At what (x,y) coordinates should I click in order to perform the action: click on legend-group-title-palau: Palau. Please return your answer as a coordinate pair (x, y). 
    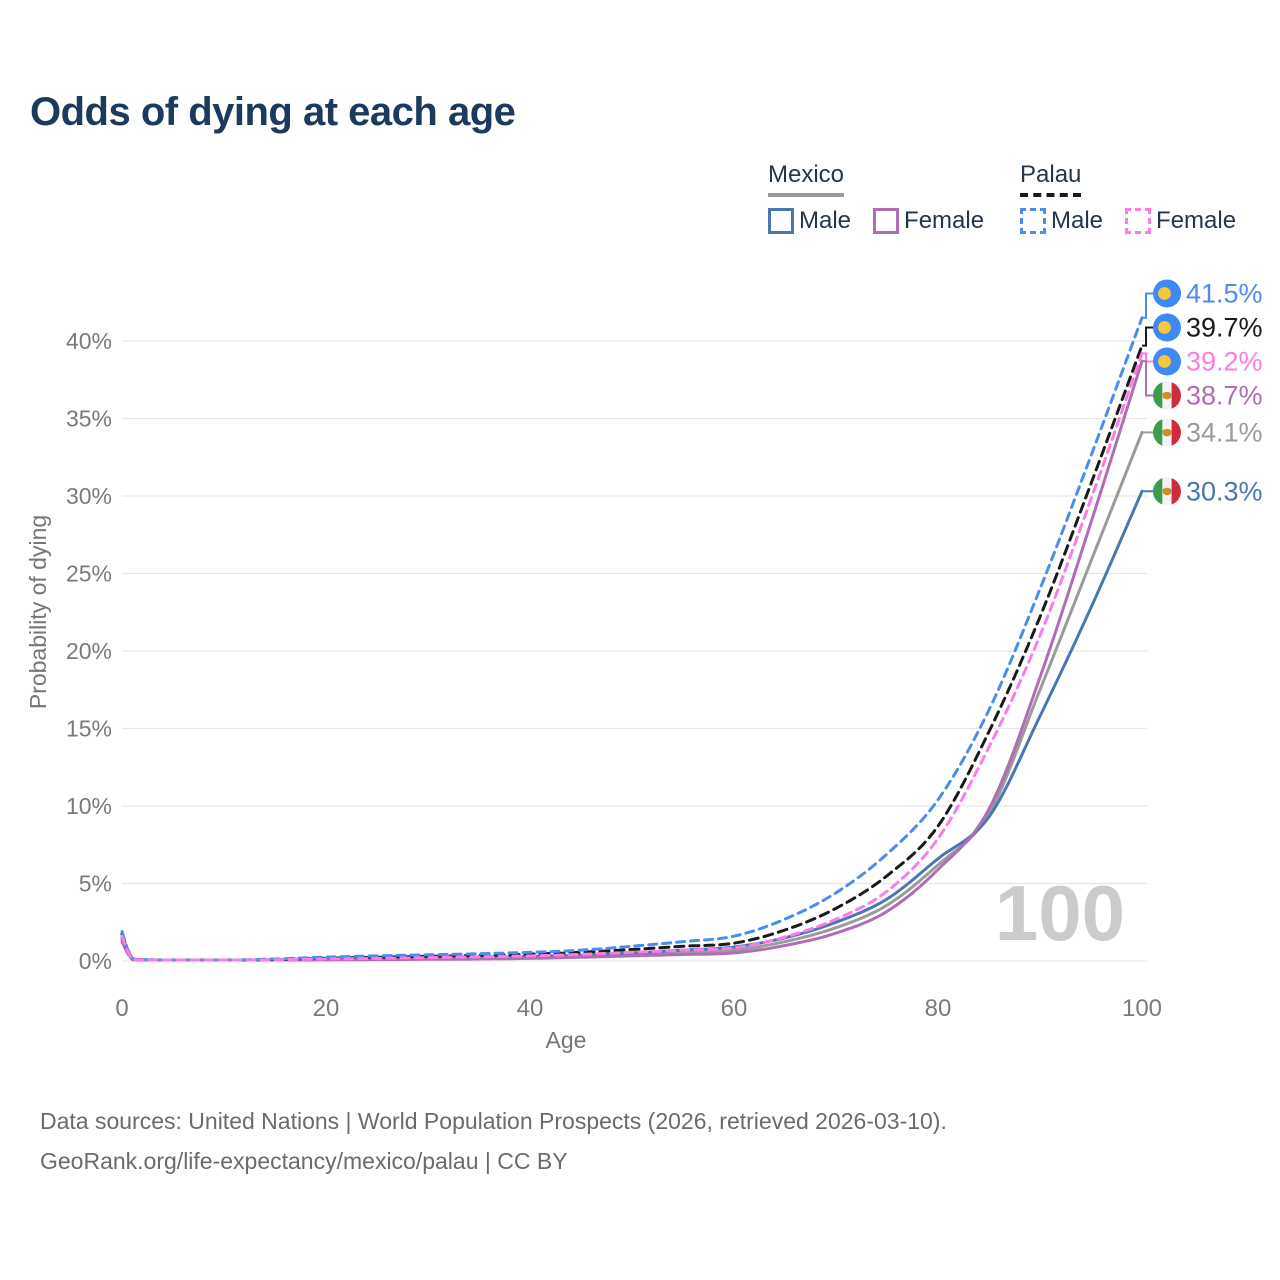
    Looking at the image, I should click on (1051, 179).